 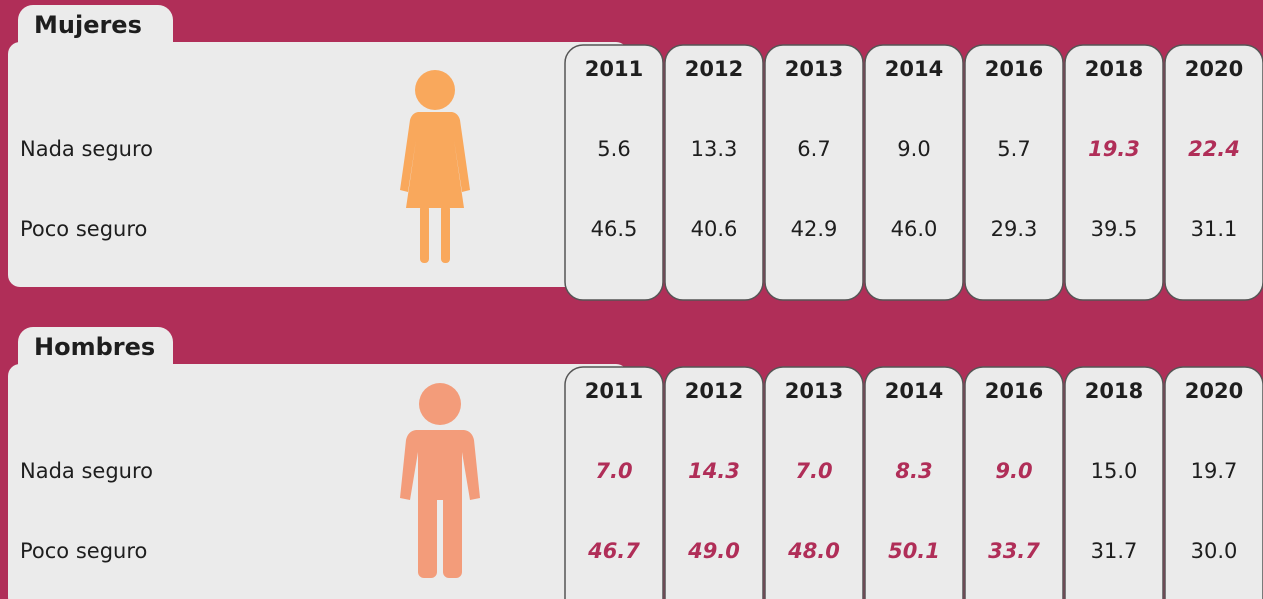 What do you see at coordinates (714, 471) in the screenshot?
I see `value-cell: 14.3` at bounding box center [714, 471].